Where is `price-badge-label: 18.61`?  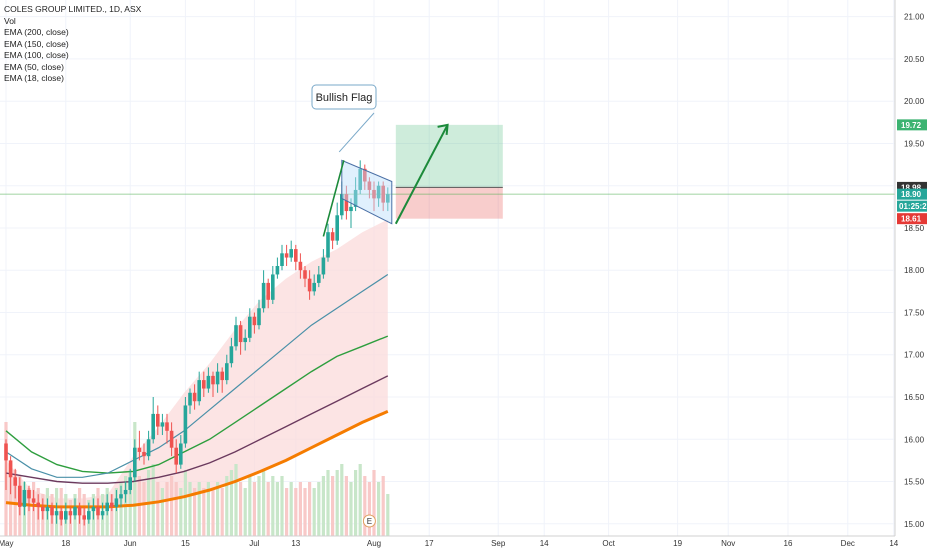
price-badge-label: 18.61 is located at coordinates (911, 219).